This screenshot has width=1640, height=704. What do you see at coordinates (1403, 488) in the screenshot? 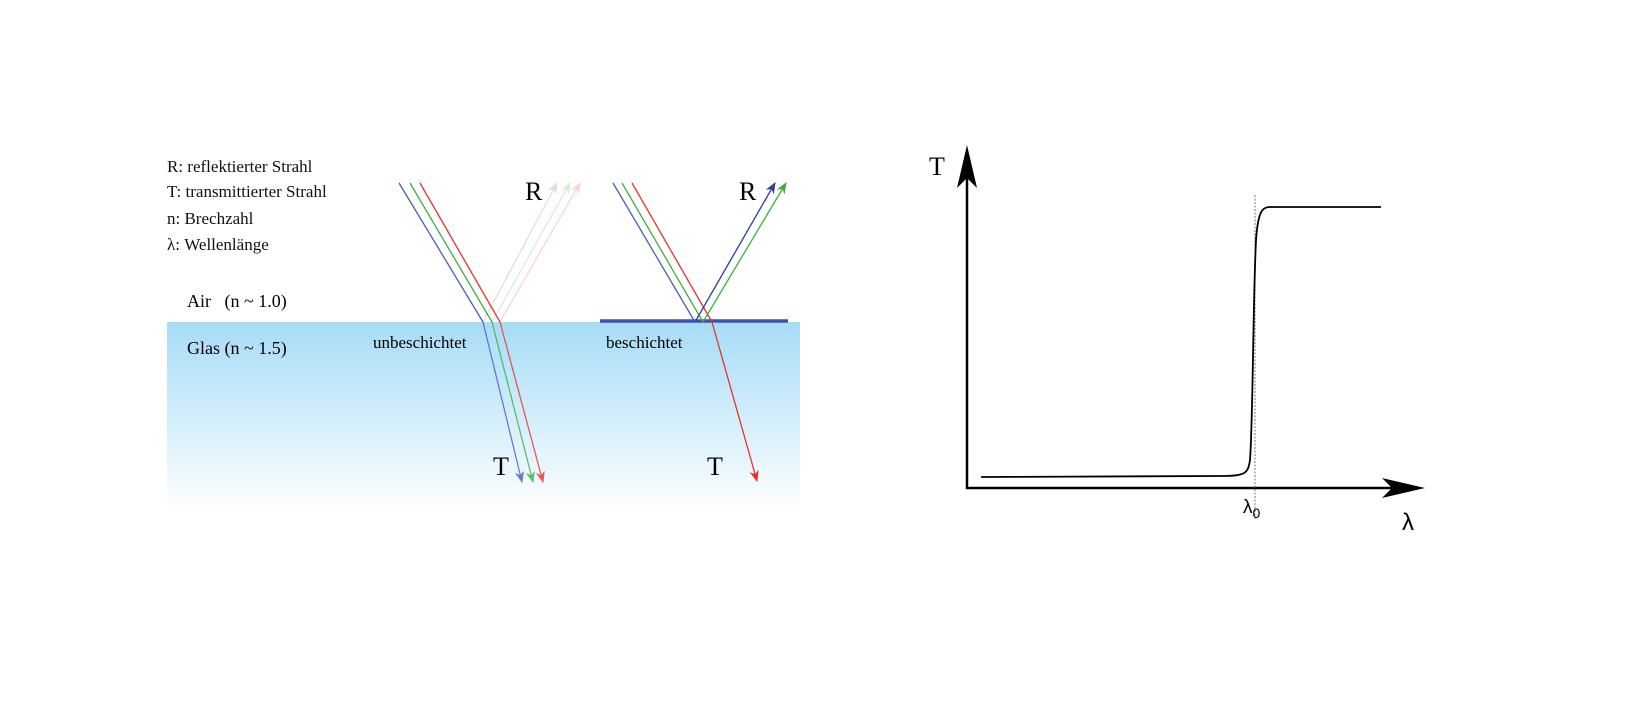
I see `x-axis-arrow-icon` at bounding box center [1403, 488].